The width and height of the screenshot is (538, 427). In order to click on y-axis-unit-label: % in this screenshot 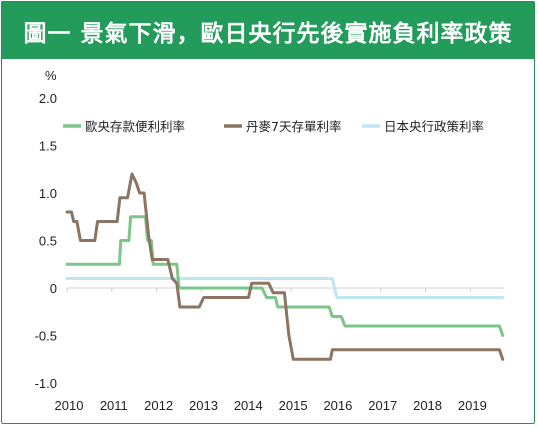, I will do `click(51, 75)`.